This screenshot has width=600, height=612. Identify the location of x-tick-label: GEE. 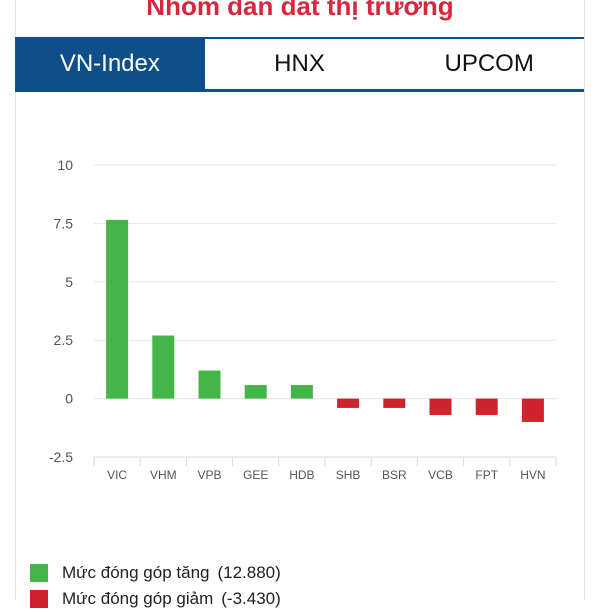
(255, 475).